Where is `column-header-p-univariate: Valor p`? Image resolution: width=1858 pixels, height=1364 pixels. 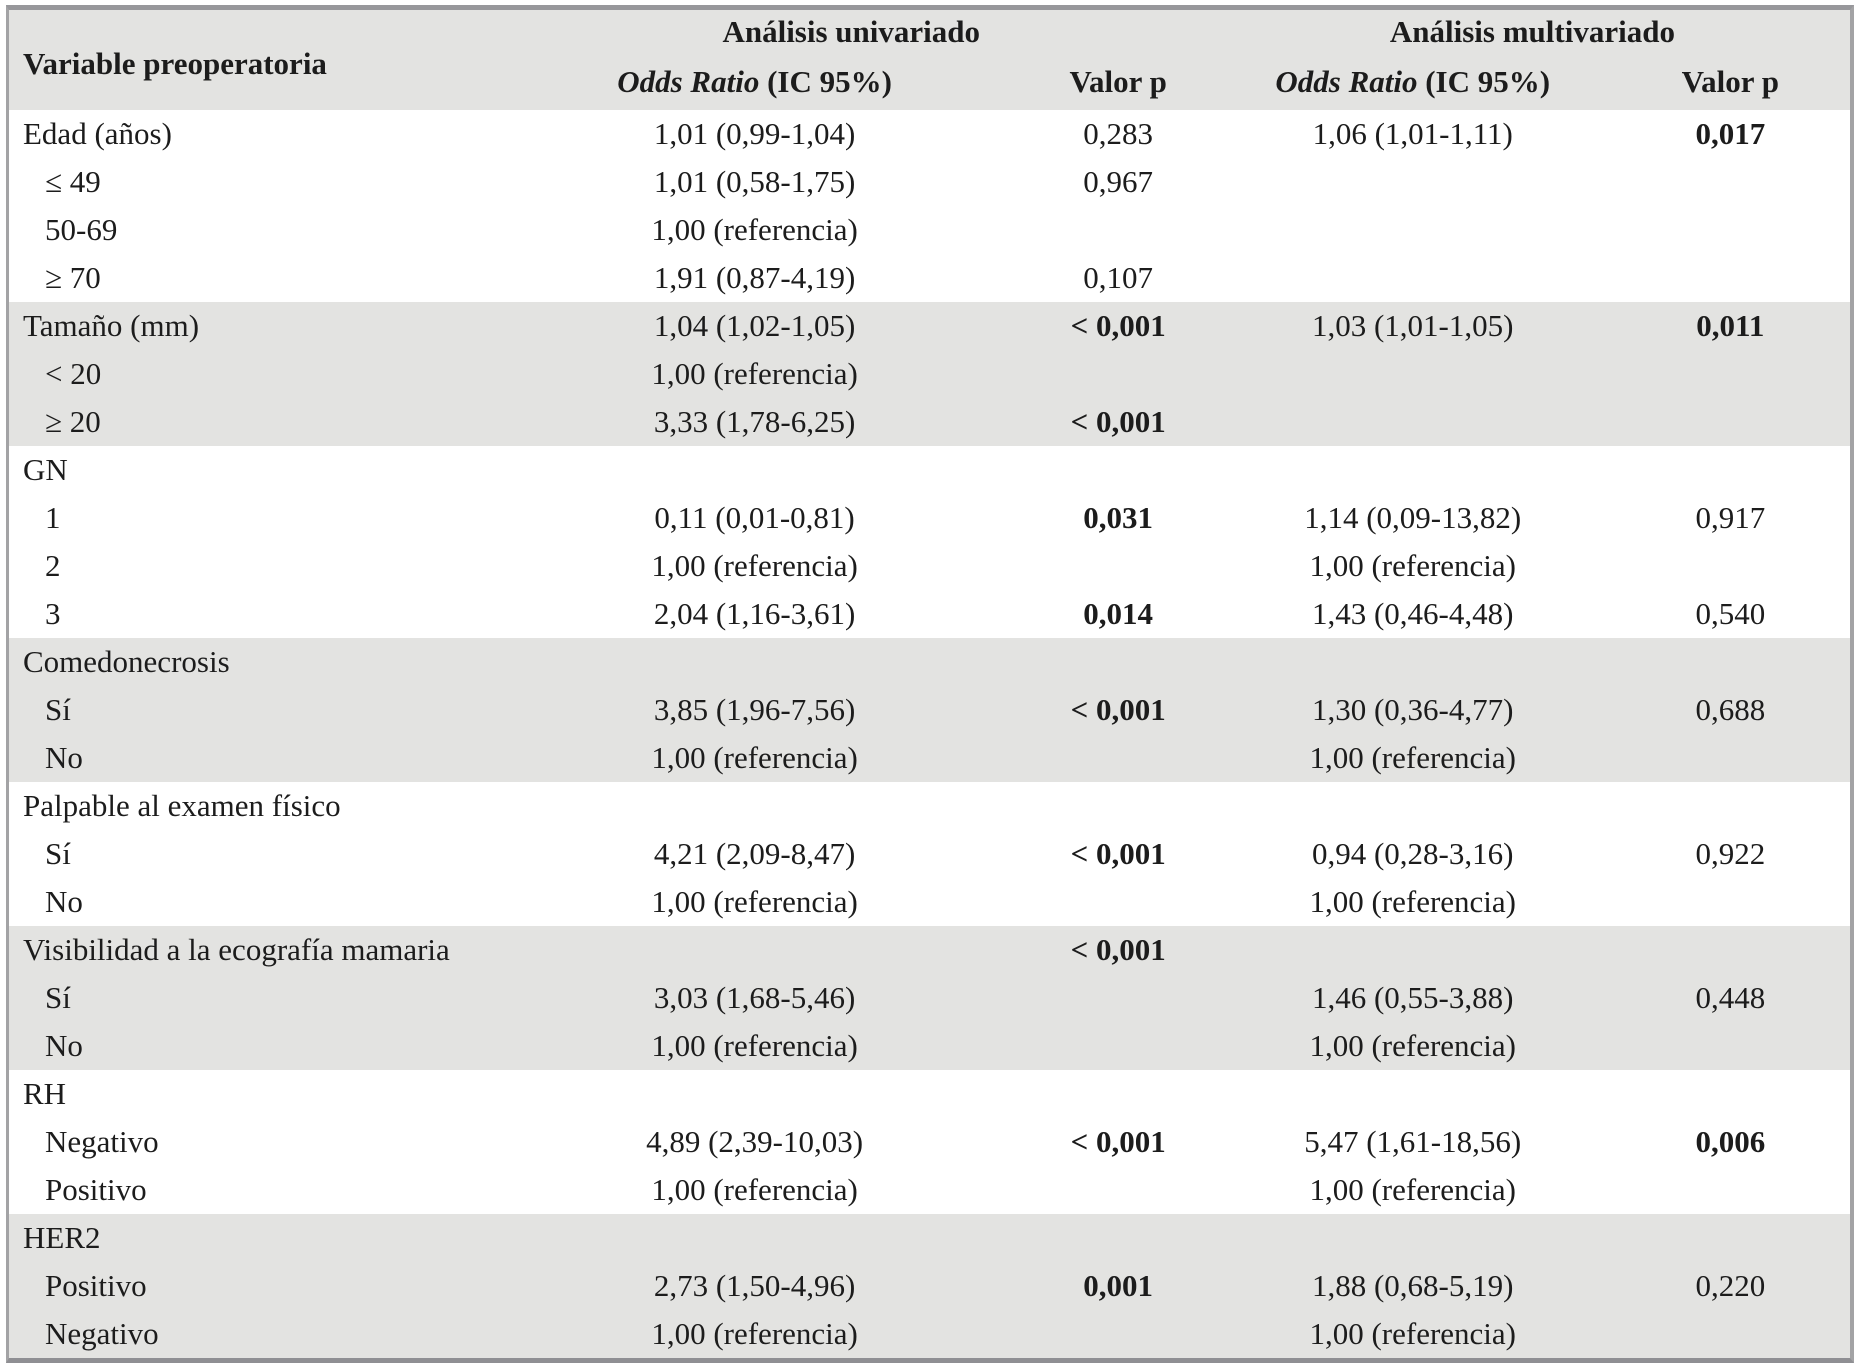
column-header-p-univariate: Valor p is located at coordinates (1118, 82).